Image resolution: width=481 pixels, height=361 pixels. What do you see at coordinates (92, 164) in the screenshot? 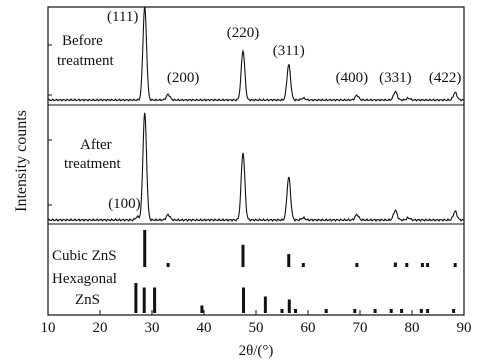
I see `panel-label-after: treatment` at bounding box center [92, 164].